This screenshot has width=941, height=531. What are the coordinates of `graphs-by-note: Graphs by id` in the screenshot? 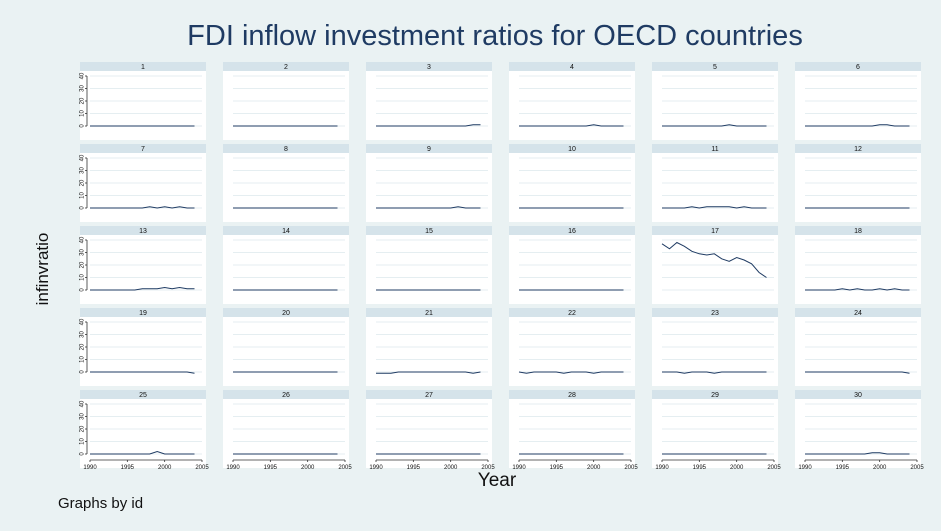 It's located at (101, 503).